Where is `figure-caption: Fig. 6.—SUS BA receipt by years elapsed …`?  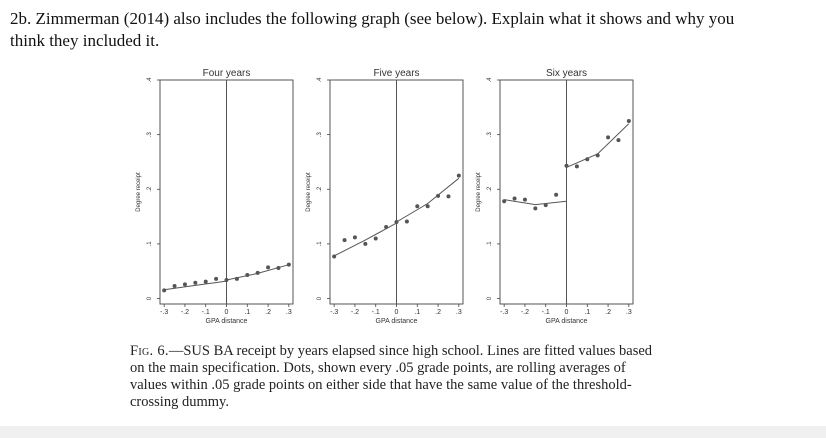
figure-caption: Fig. 6.—SUS BA receipt by years elapsed … is located at coordinates (395, 377).